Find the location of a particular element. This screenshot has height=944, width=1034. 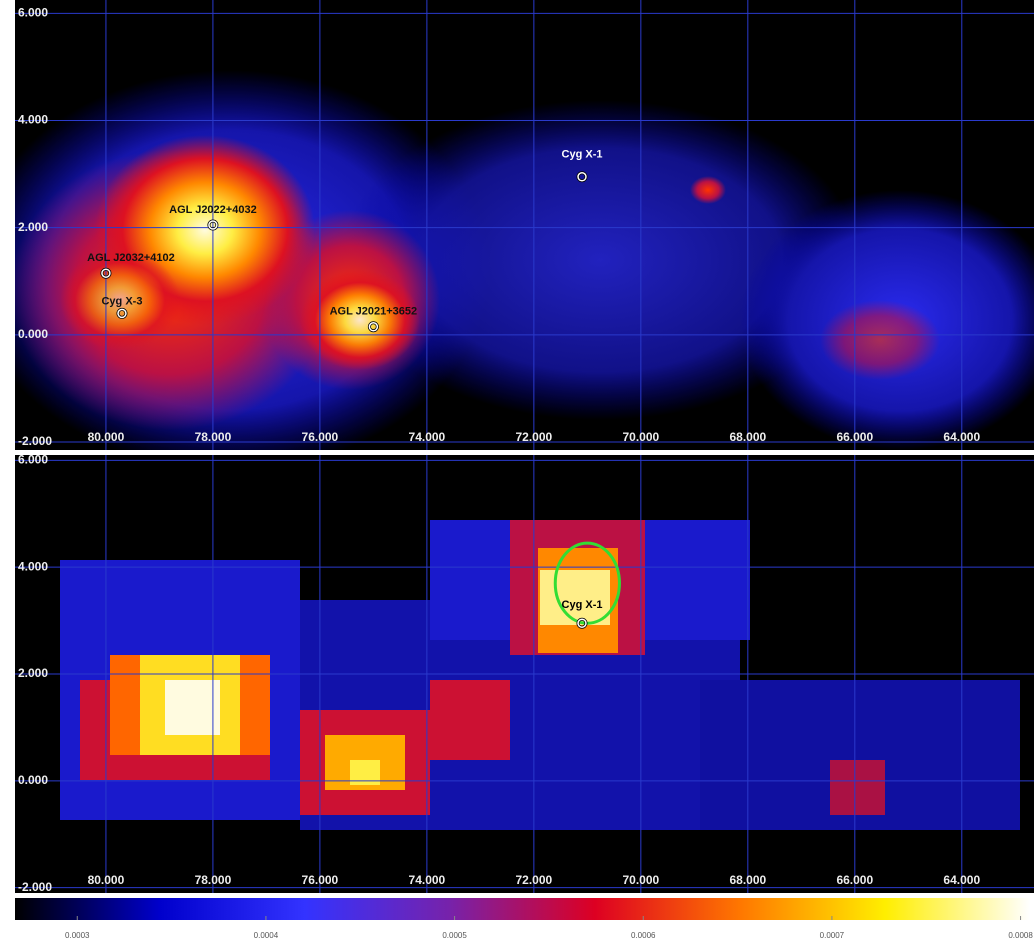

colorbar-tick-label: 0.0003 is located at coordinates (77, 935).